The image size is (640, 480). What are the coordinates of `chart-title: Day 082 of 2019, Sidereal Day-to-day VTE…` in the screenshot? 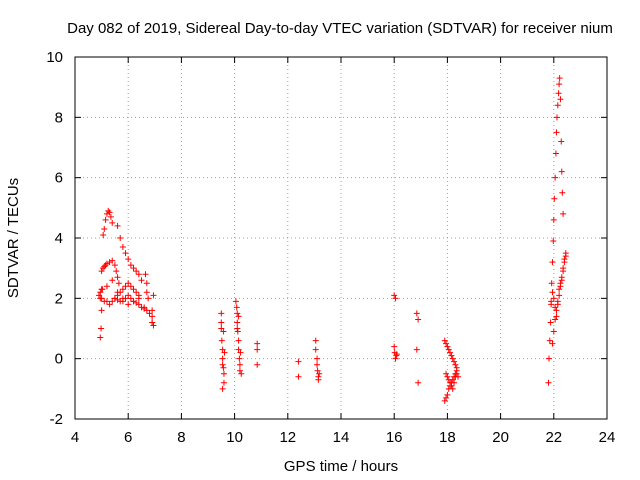 It's located at (340, 28).